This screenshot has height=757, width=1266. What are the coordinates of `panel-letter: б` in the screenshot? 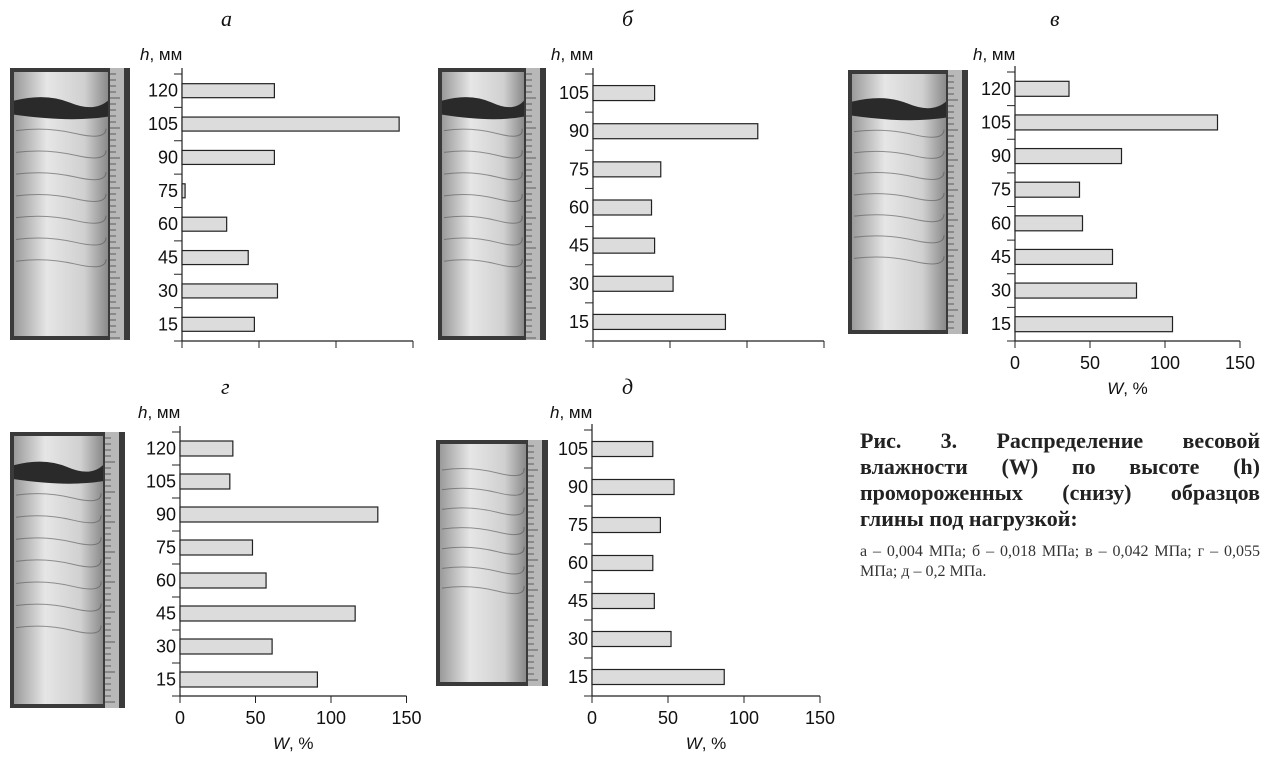 It's located at (628, 18).